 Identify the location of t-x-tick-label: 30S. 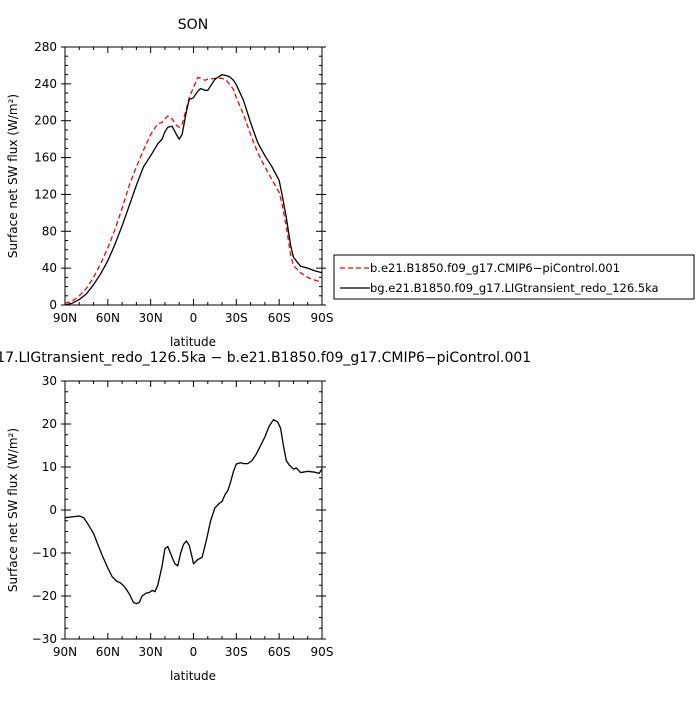
(236, 318).